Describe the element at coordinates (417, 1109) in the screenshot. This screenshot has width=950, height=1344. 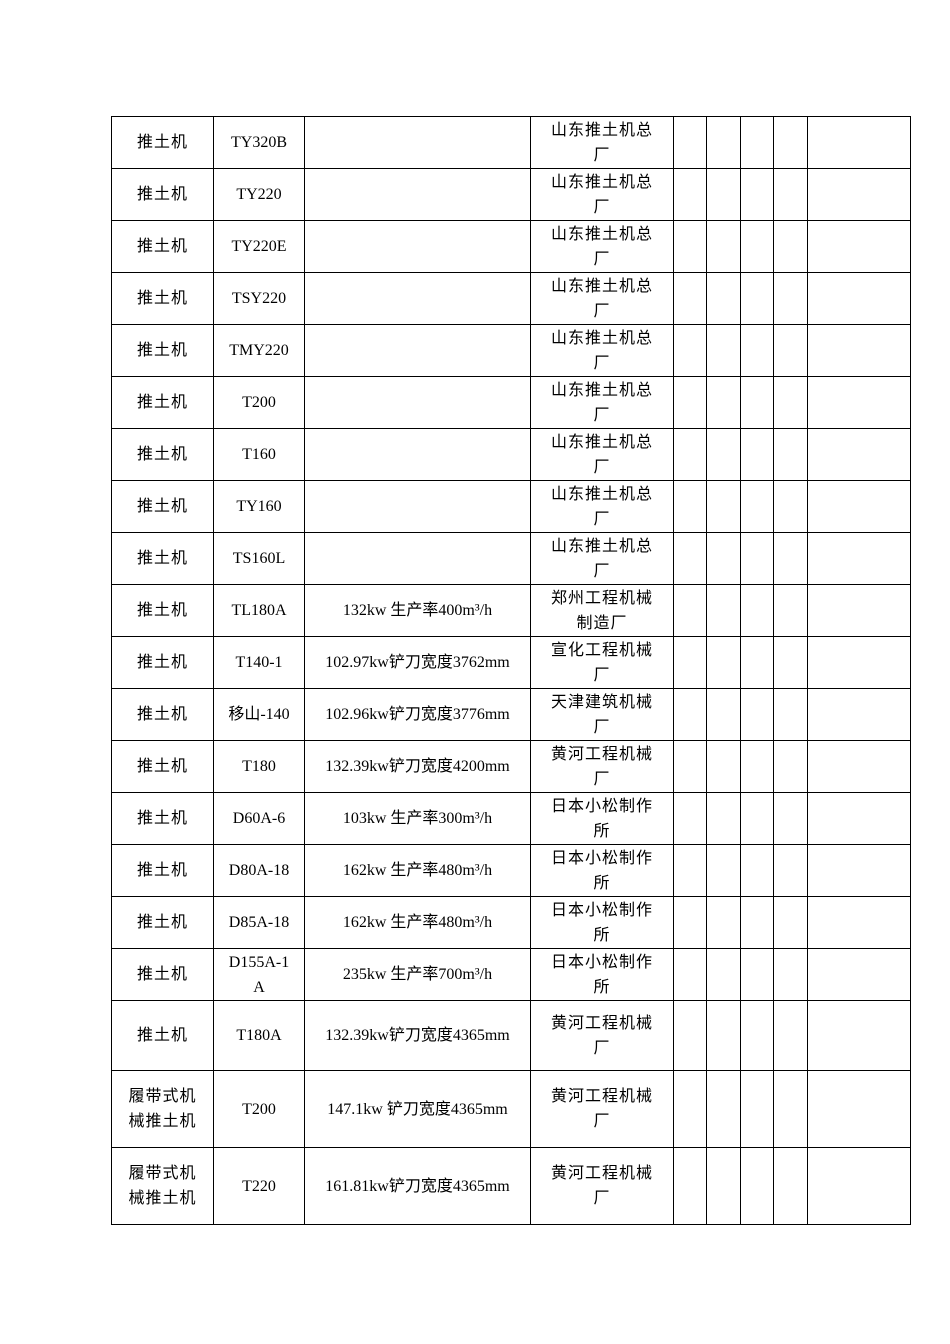
I see `spec-text: 147.1kw 铲刀宽度4365mm` at that location.